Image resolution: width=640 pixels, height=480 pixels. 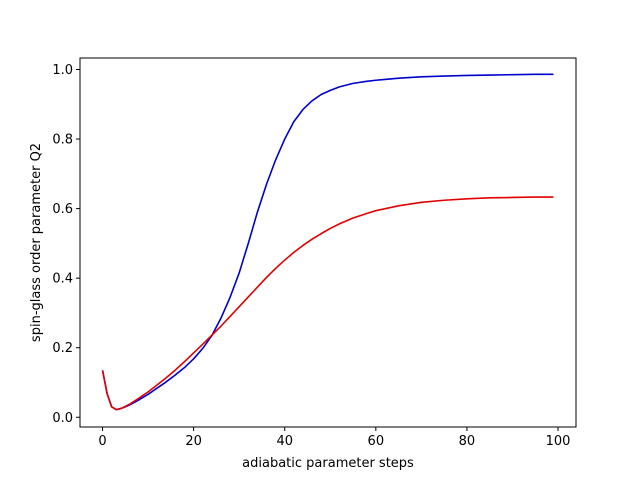 What do you see at coordinates (62, 209) in the screenshot?
I see `y-tick-label: 0.6` at bounding box center [62, 209].